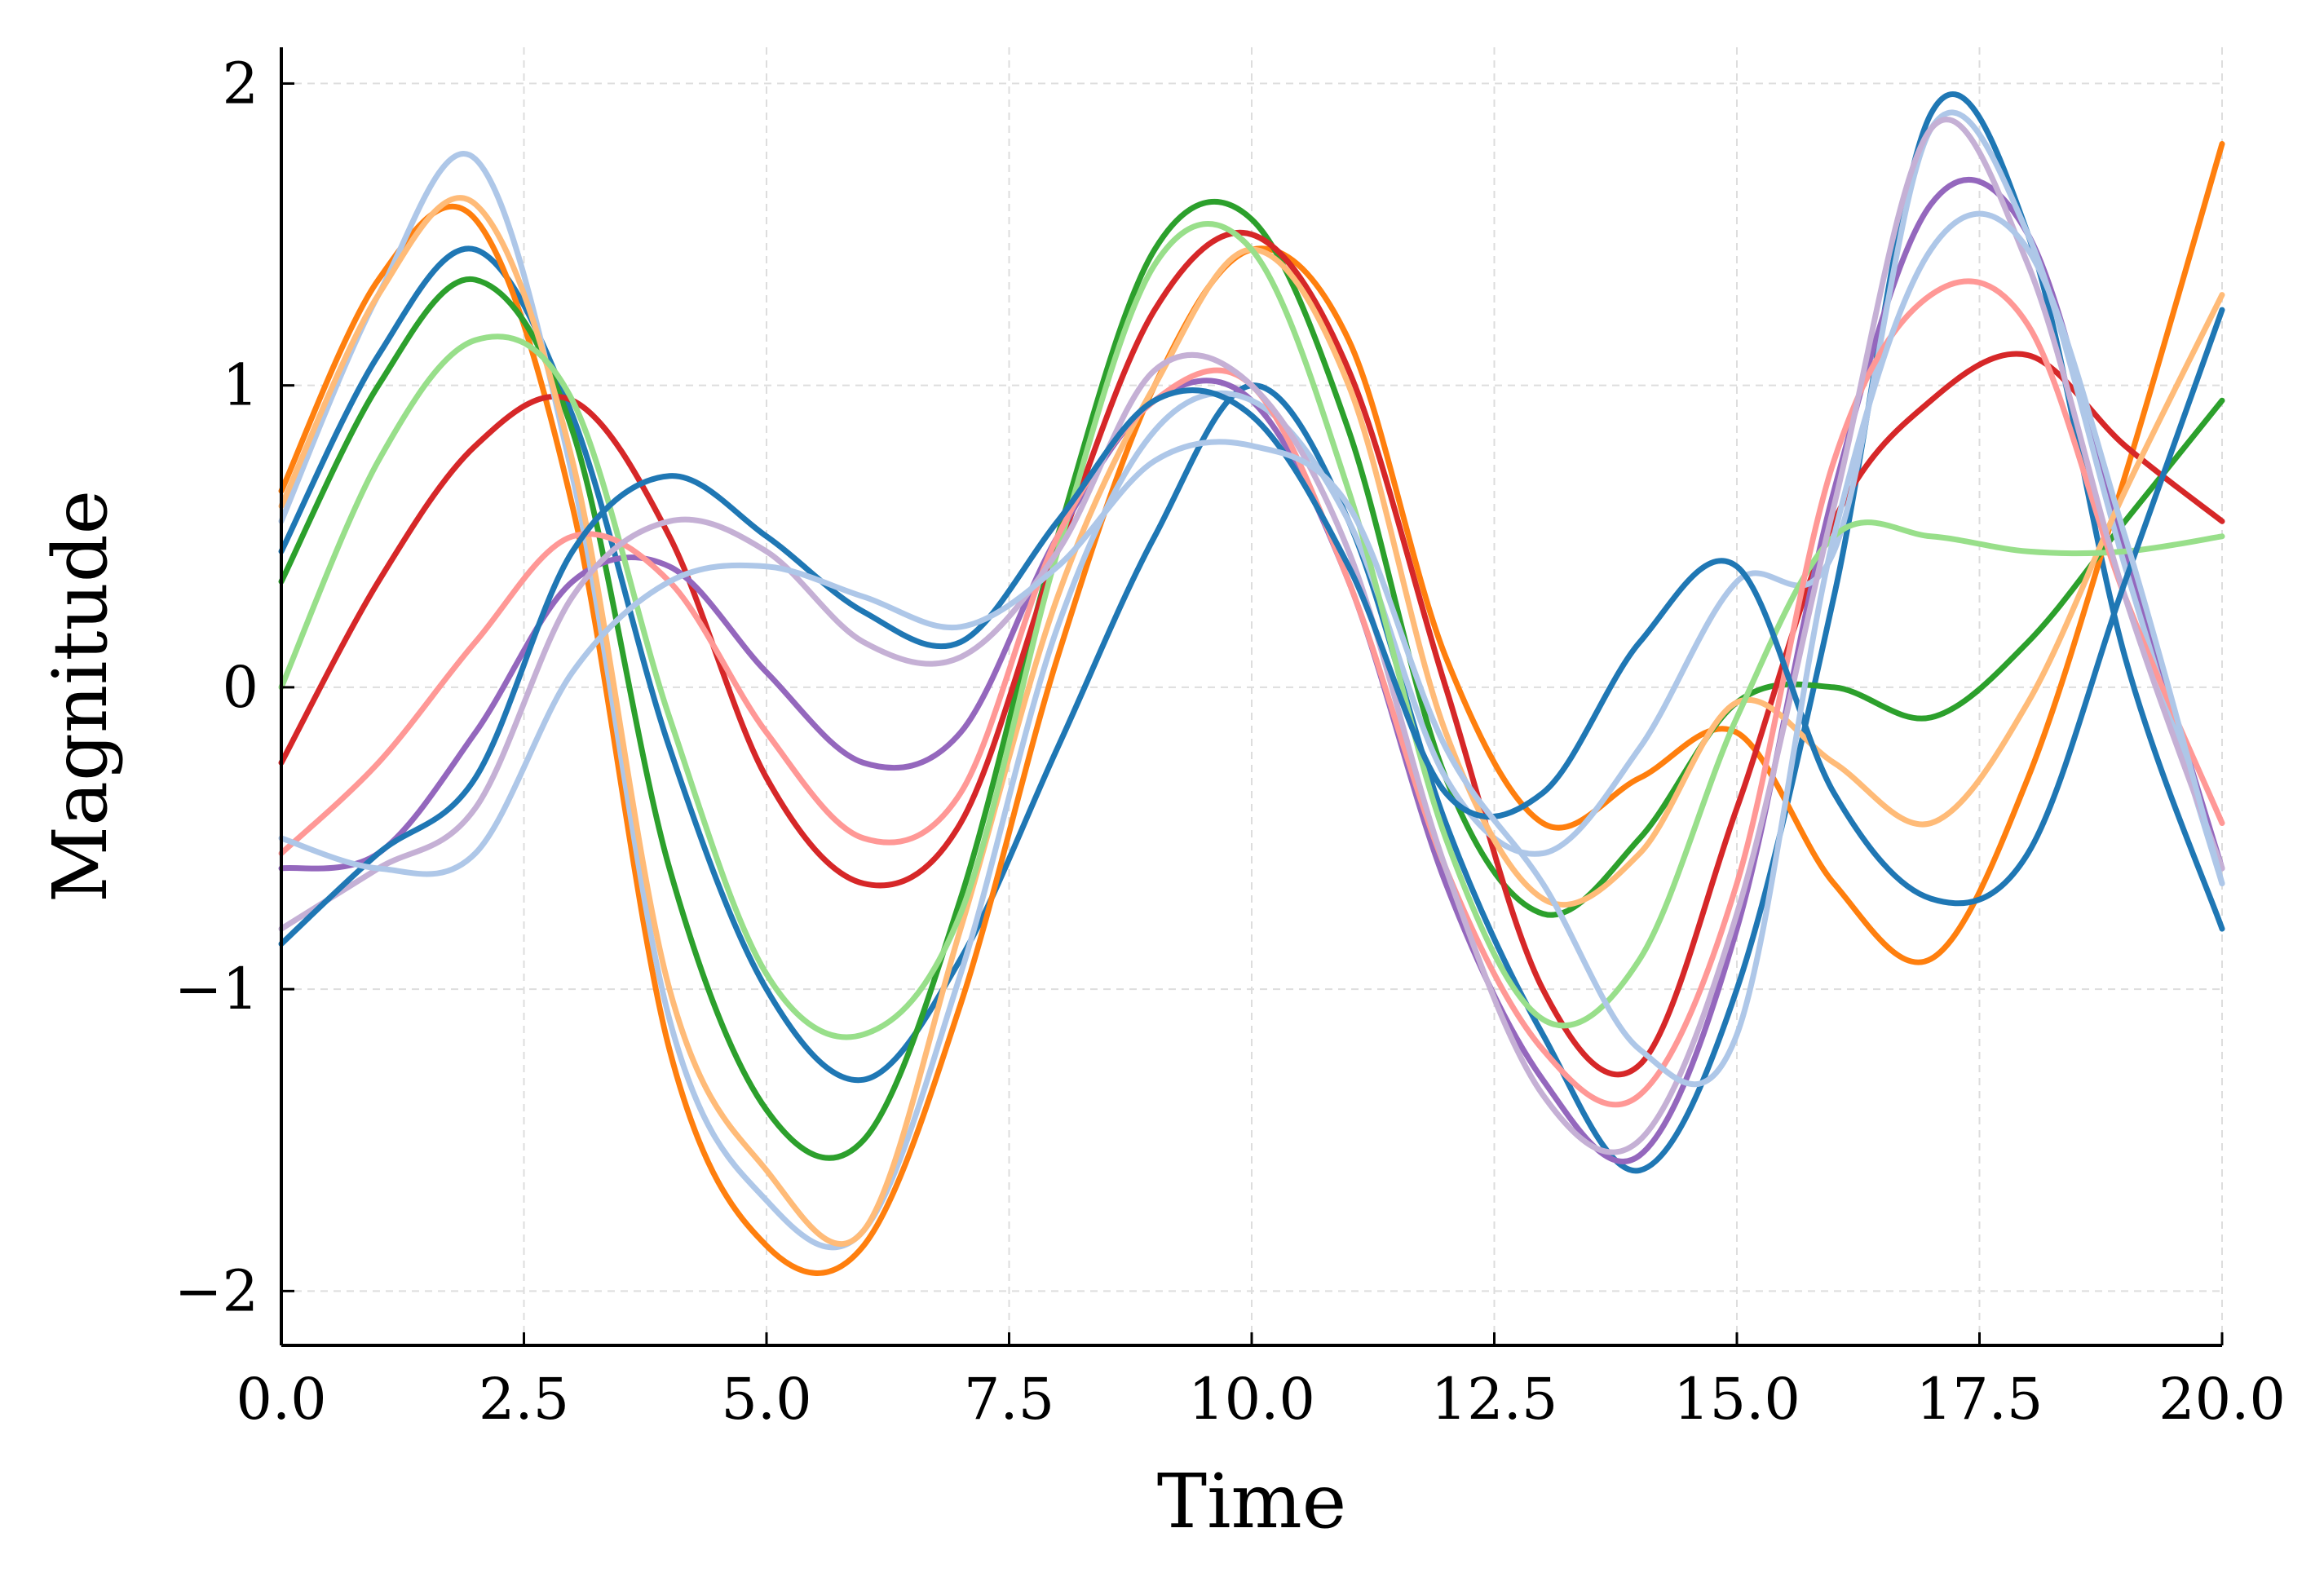 The height and width of the screenshot is (1590, 2324). What do you see at coordinates (217, 989) in the screenshot?
I see `y-tick-label: −1` at bounding box center [217, 989].